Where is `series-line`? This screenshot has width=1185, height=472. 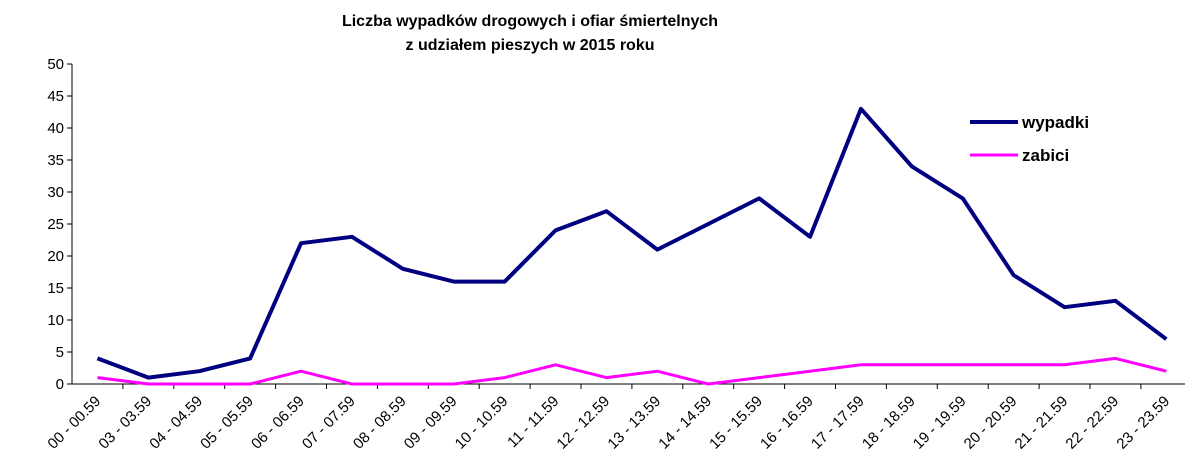
series-line is located at coordinates (632, 371).